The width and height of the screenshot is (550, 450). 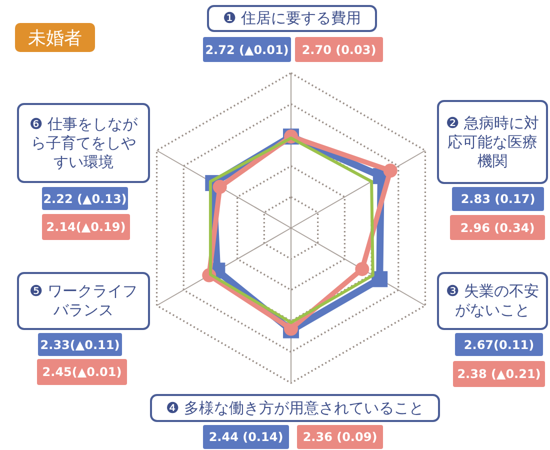 What do you see at coordinates (499, 344) in the screenshot?
I see `text: 2.67(0.11)` at bounding box center [499, 344].